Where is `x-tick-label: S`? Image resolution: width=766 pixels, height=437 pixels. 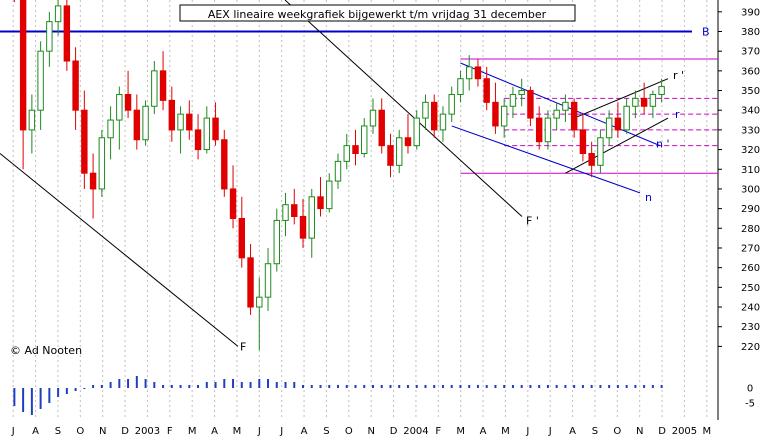 x-tick-label: S is located at coordinates (326, 431).